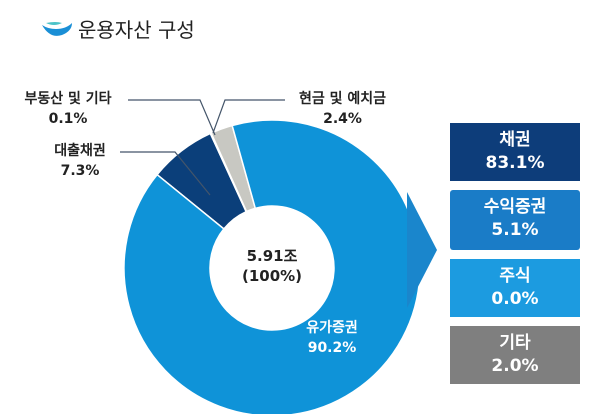 The image size is (600, 414). Describe the element at coordinates (515, 152) in the screenshot. I see `breakdown-bonds: 채권 83.1%` at that location.